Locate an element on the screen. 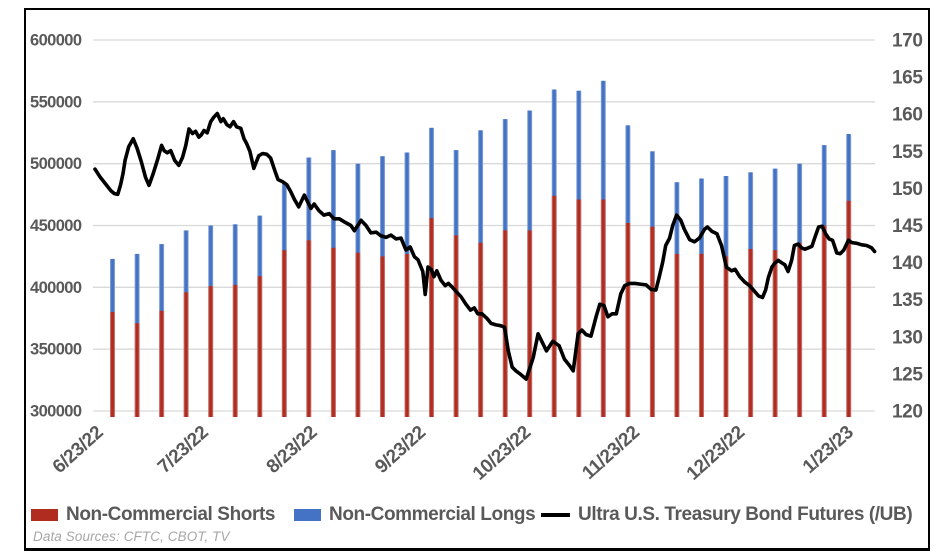  y-axis-label-right: 170 is located at coordinates (907, 41).